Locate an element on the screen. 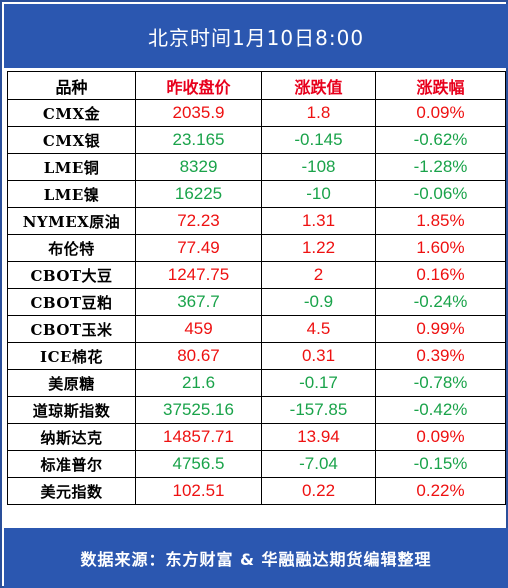  change-percent: -0.06% is located at coordinates (440, 194).